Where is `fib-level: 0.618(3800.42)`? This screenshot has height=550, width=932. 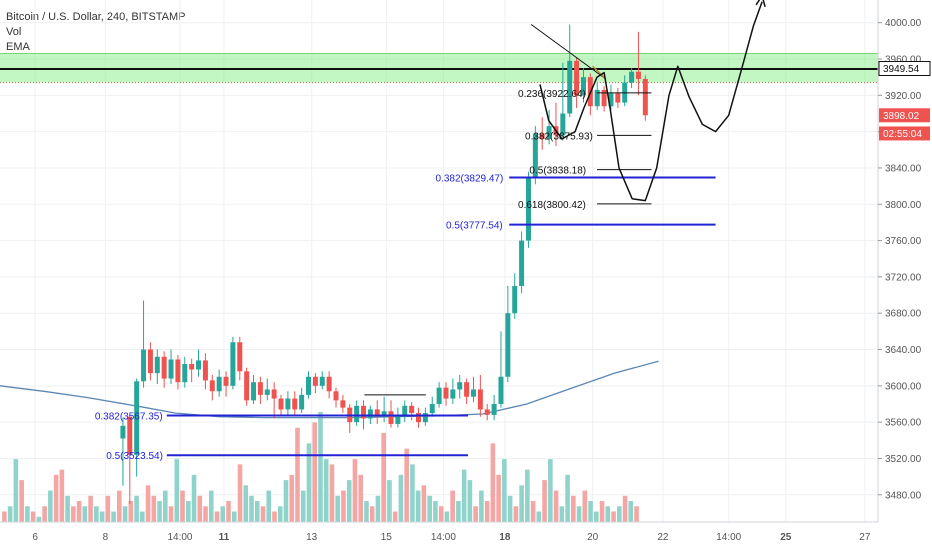 fib-level: 0.618(3800.42) is located at coordinates (585, 205).